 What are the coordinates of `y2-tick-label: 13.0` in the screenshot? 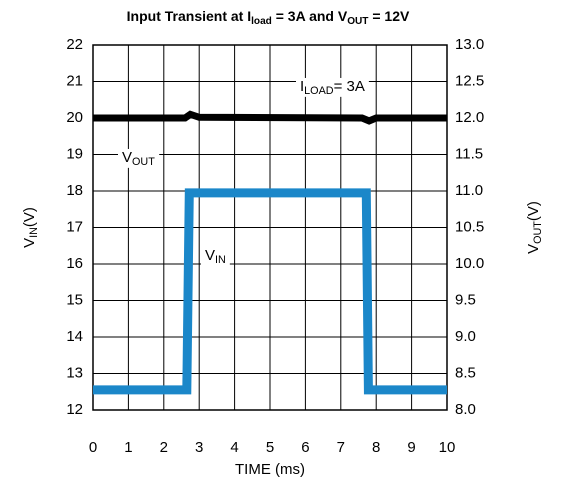 It's located at (469, 44).